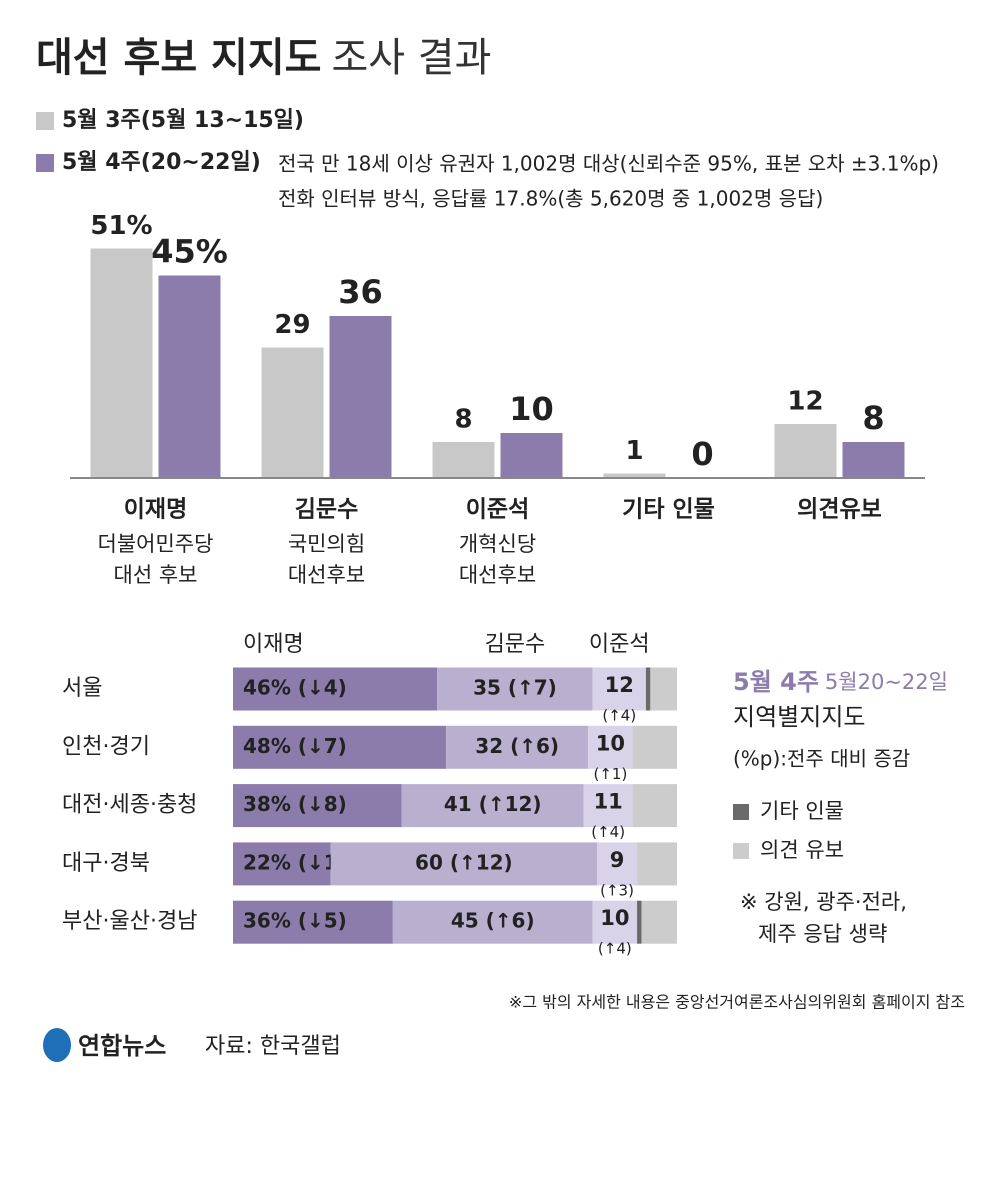 The height and width of the screenshot is (1190, 1004). Describe the element at coordinates (106, 746) in the screenshot. I see `category-label: 인천·경기` at that location.